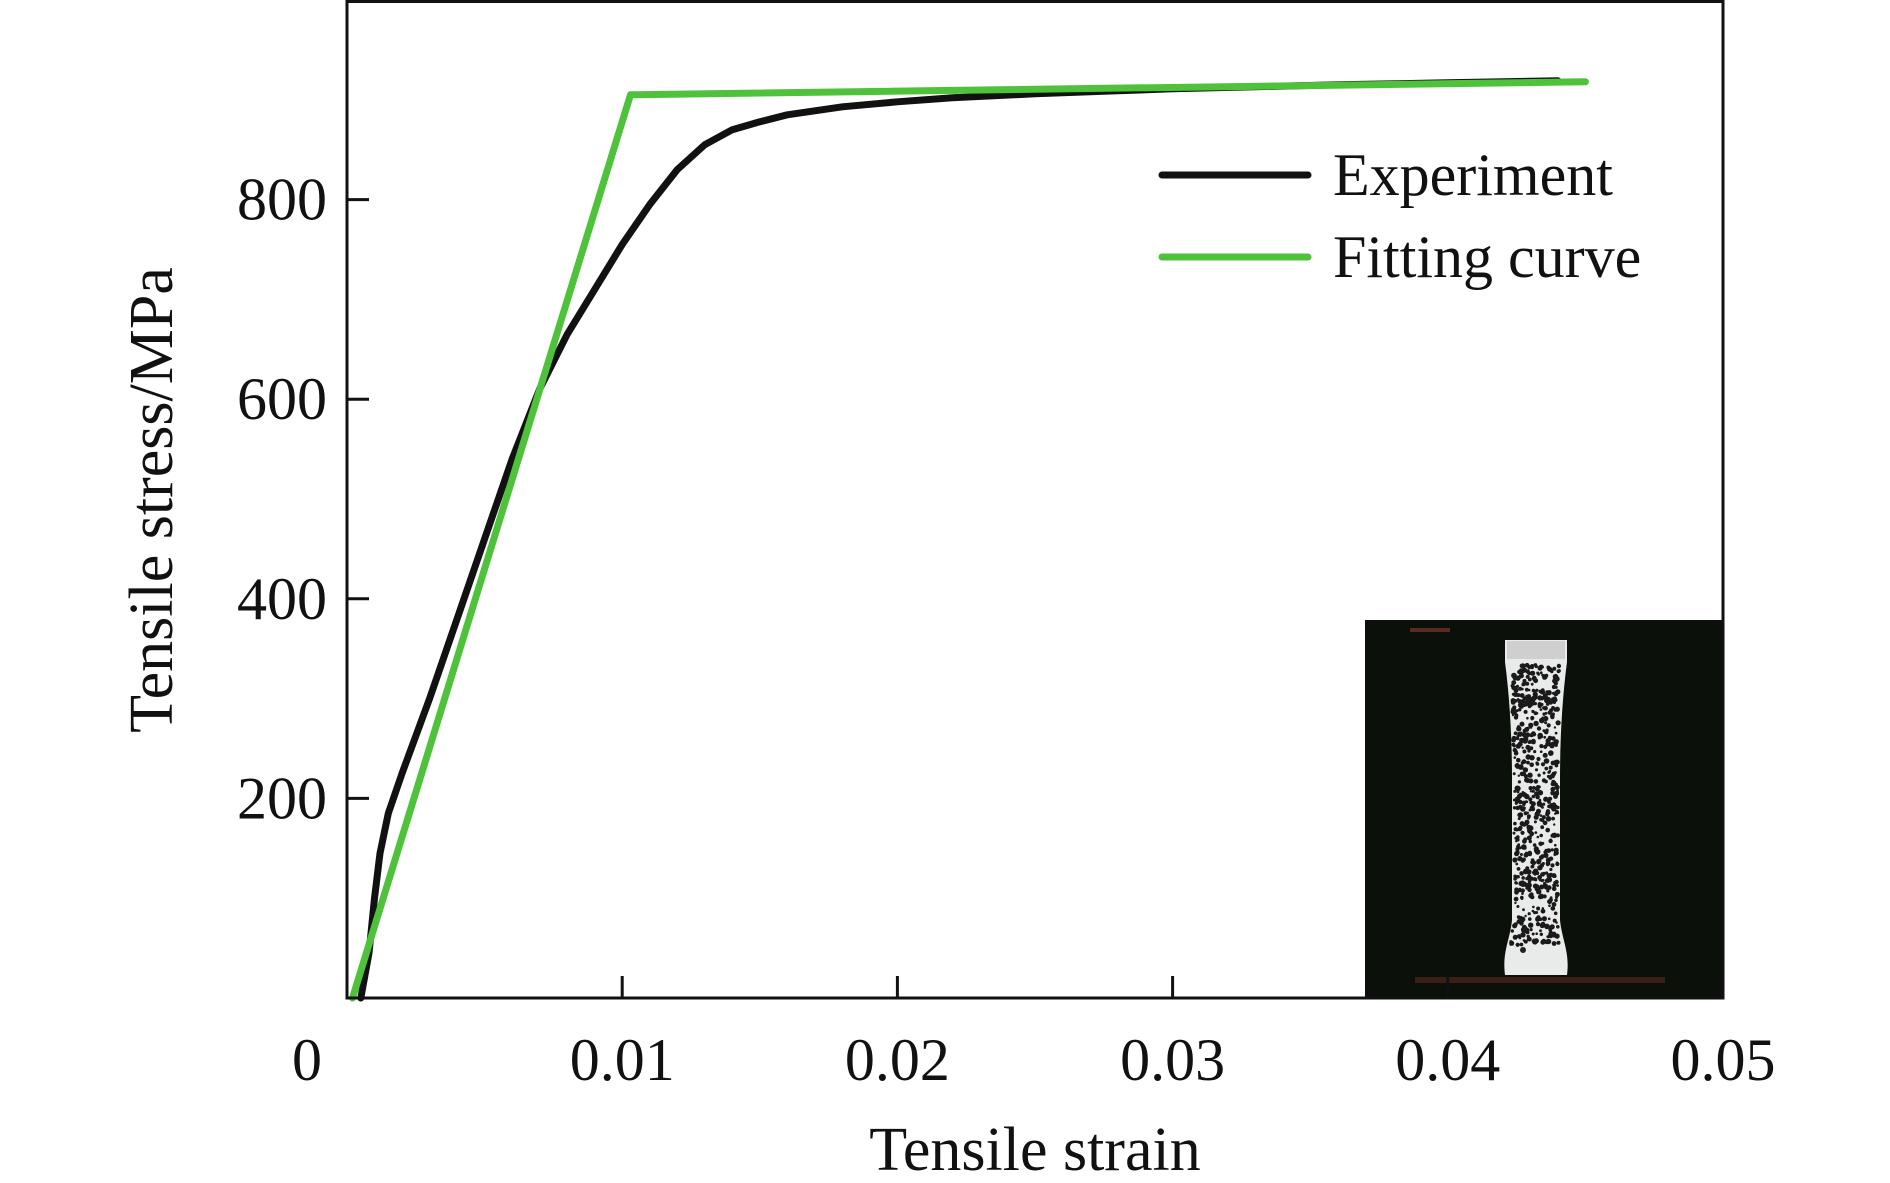 This screenshot has height=1183, width=1890. What do you see at coordinates (622, 1060) in the screenshot?
I see `x-tick-label: 0.01` at bounding box center [622, 1060].